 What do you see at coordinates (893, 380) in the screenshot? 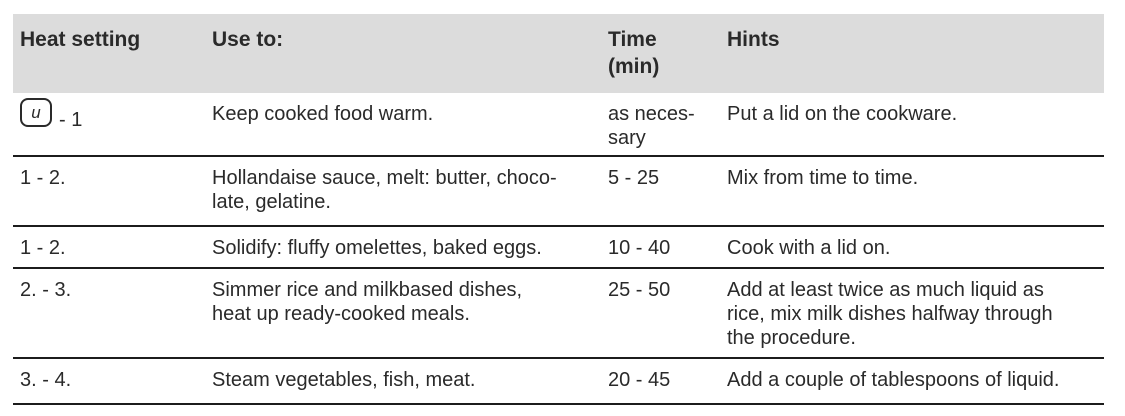
I see `cell-hints: Add a couple of tablespoons of liquid.` at bounding box center [893, 380].